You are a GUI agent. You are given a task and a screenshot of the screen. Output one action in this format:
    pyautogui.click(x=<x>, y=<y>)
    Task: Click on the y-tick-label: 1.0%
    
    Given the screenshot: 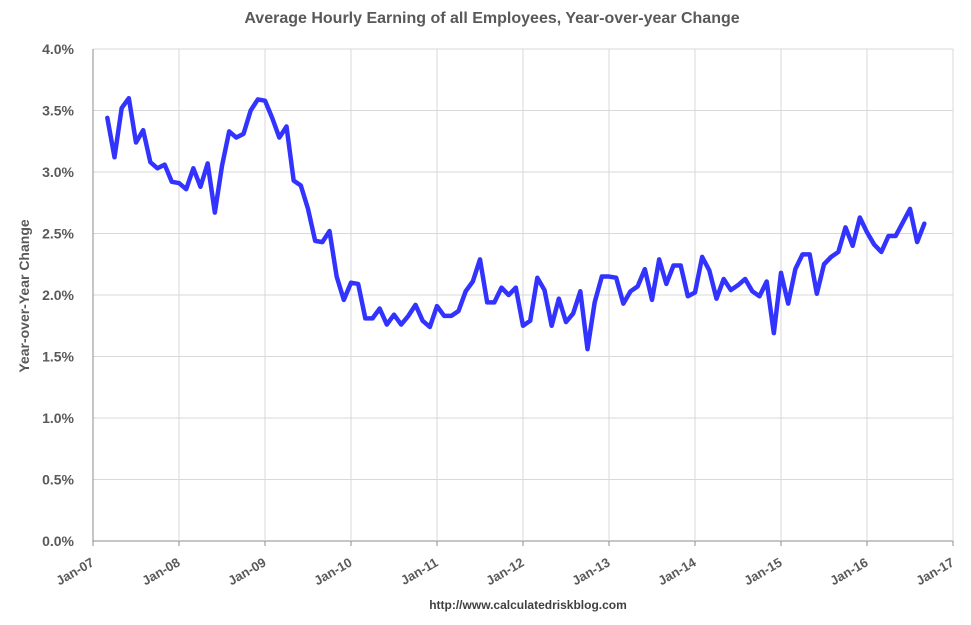 What is the action you would take?
    pyautogui.click(x=58, y=418)
    